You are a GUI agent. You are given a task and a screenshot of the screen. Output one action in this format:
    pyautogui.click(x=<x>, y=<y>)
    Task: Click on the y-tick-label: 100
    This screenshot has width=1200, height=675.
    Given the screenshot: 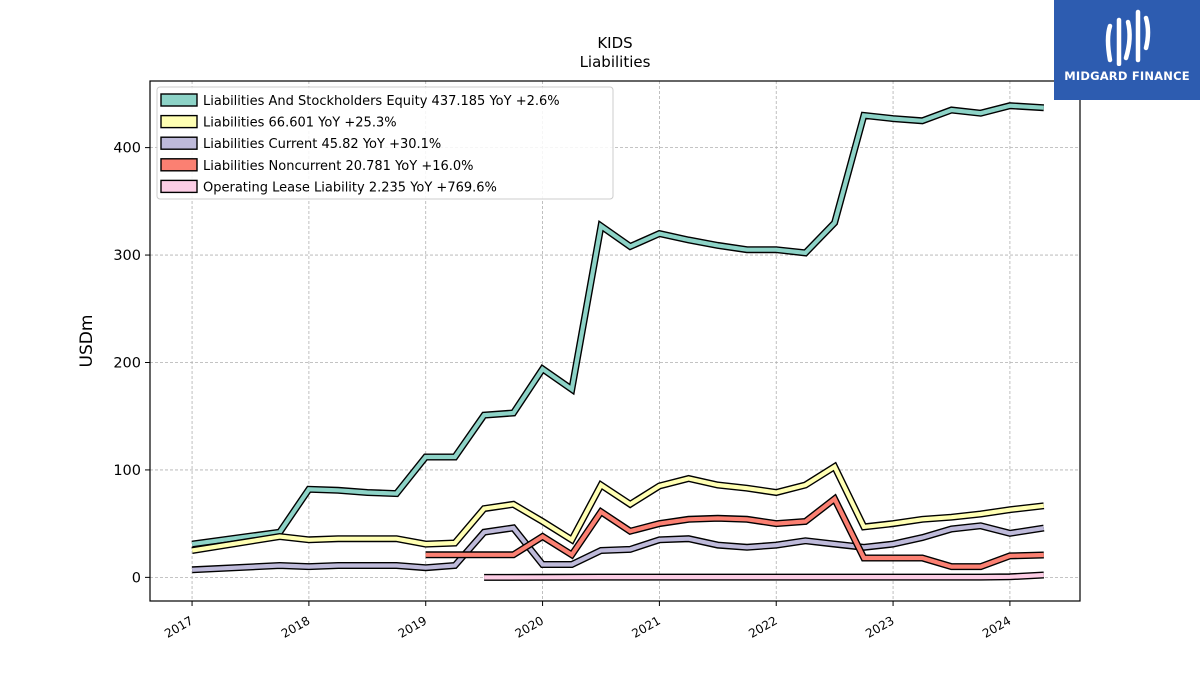 What is the action you would take?
    pyautogui.click(x=127, y=471)
    